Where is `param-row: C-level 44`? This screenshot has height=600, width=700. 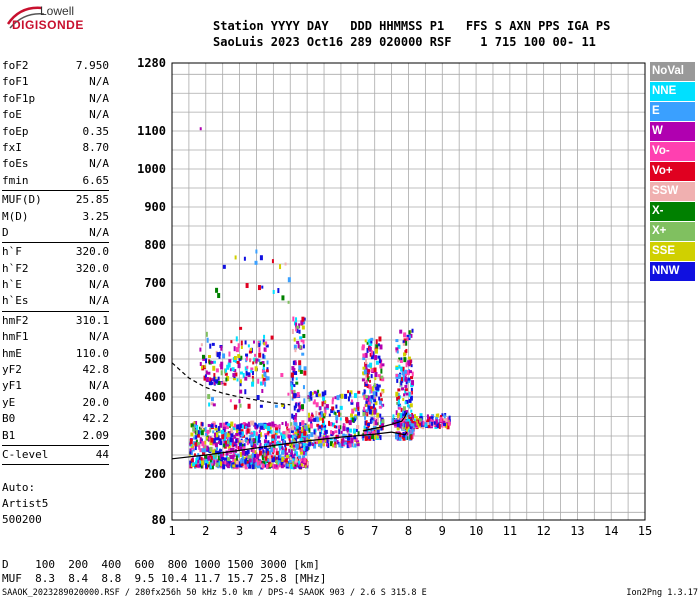
param-row: C-level 44 is located at coordinates (55, 455).